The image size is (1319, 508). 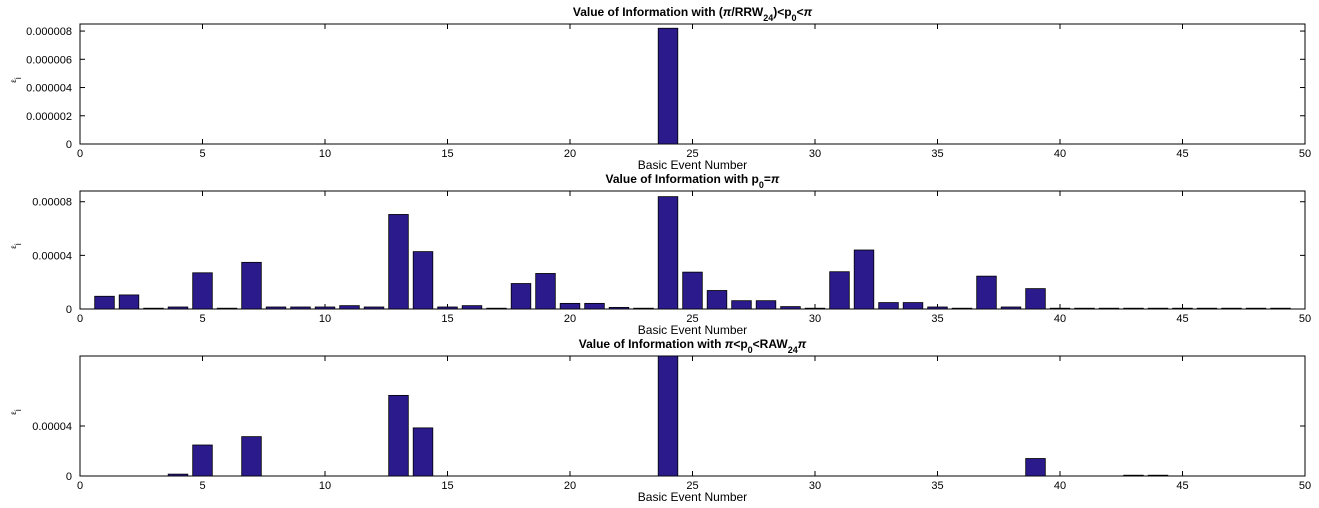 I want to click on y-tick-label: 0.00008, so click(x=52, y=203).